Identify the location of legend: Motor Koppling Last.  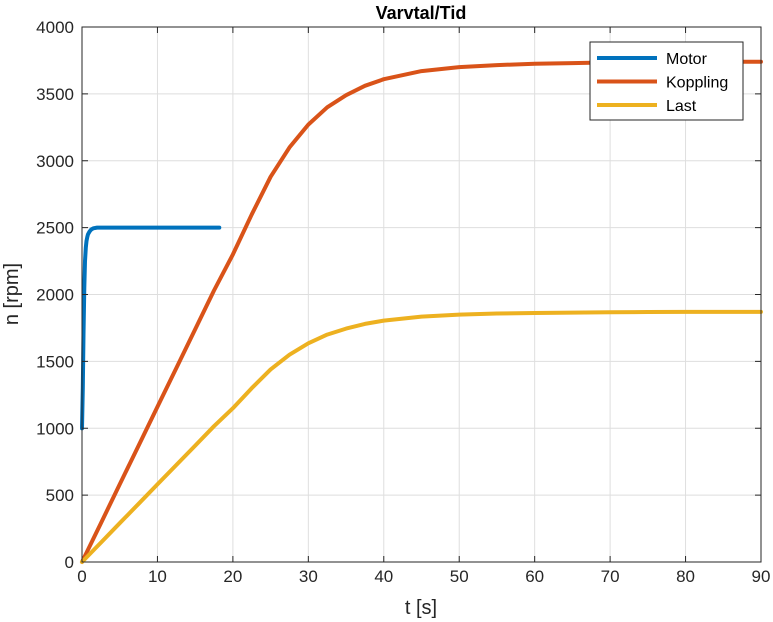
(666, 81).